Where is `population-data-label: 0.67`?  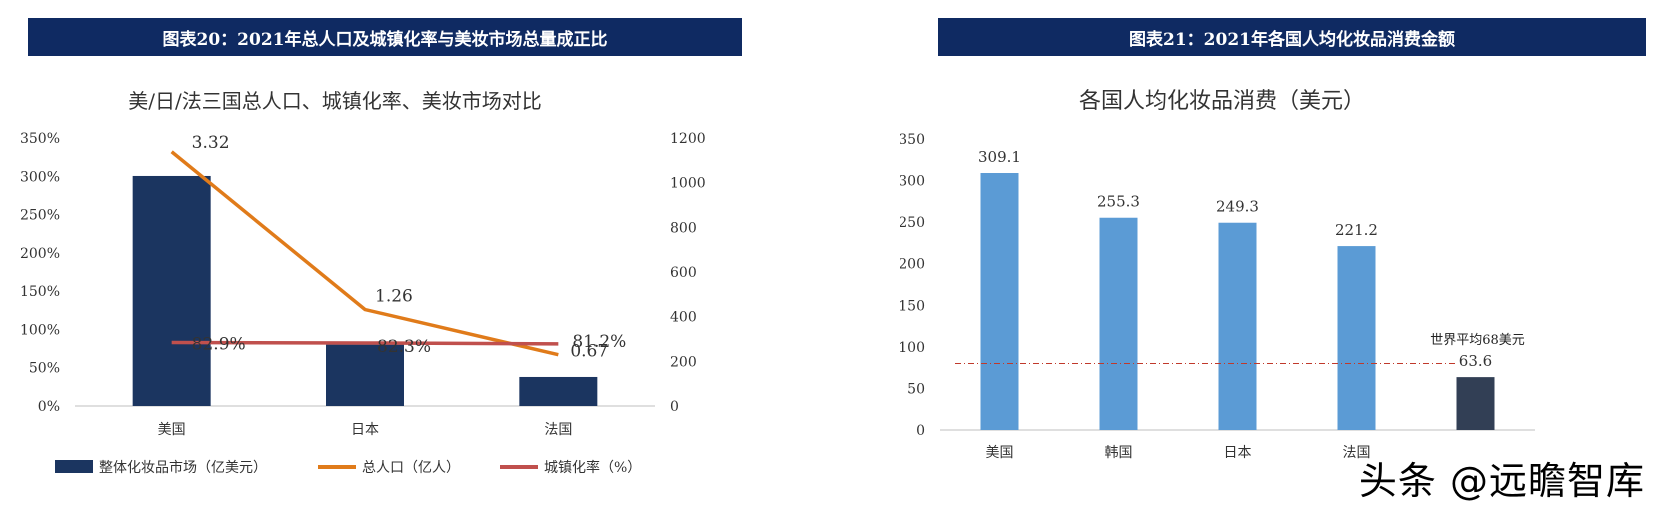 population-data-label: 0.67 is located at coordinates (589, 352).